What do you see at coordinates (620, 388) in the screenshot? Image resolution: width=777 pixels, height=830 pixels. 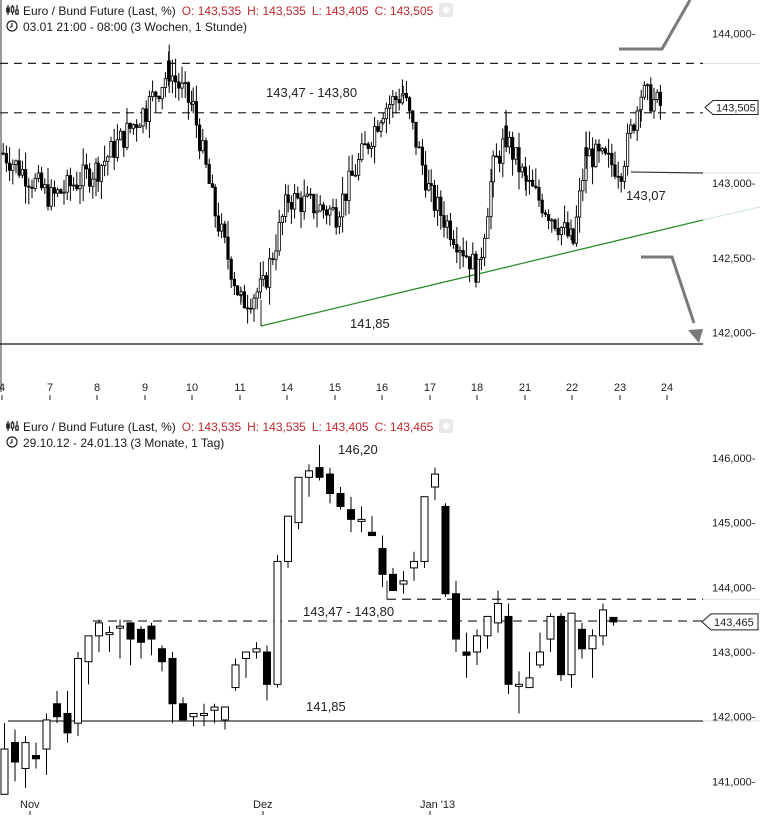 I see `x-tick-label: 23` at bounding box center [620, 388].